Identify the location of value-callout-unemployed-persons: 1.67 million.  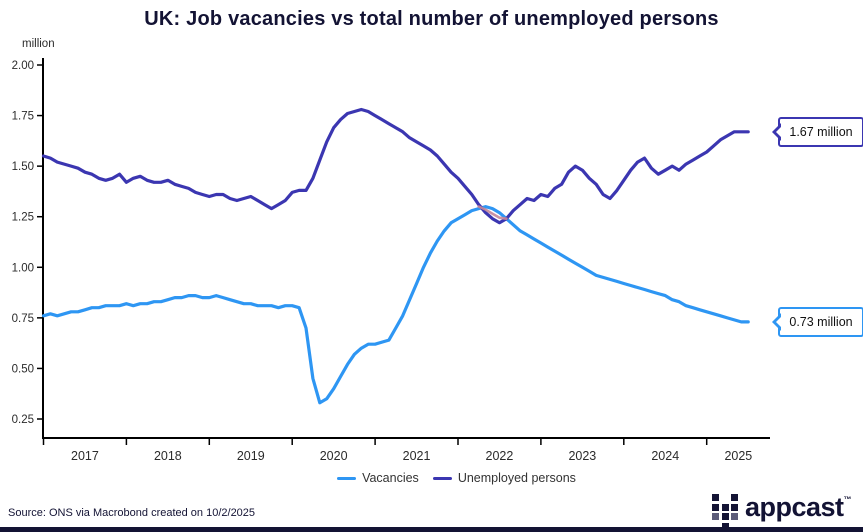
(817, 131).